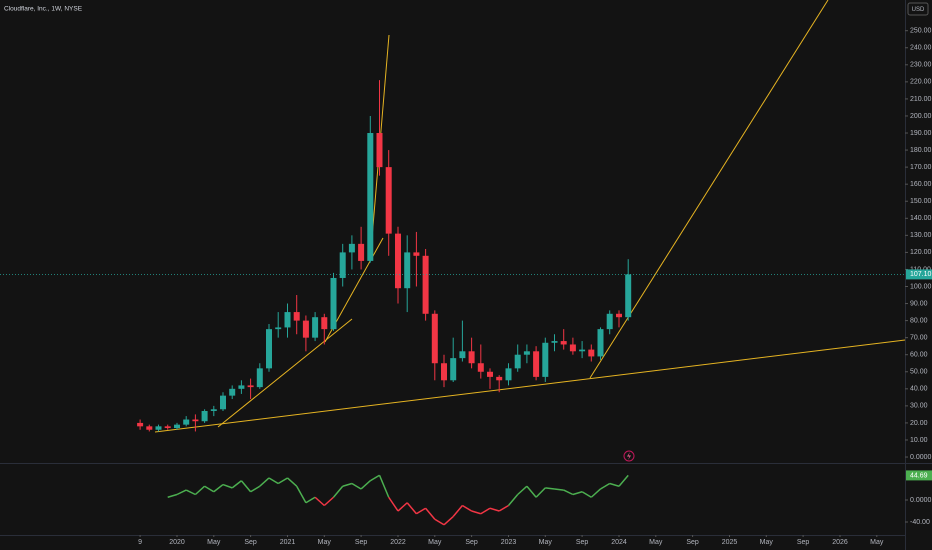 Image resolution: width=932 pixels, height=550 pixels. Describe the element at coordinates (921, 201) in the screenshot. I see `y-tick-label: 150.00` at that location.